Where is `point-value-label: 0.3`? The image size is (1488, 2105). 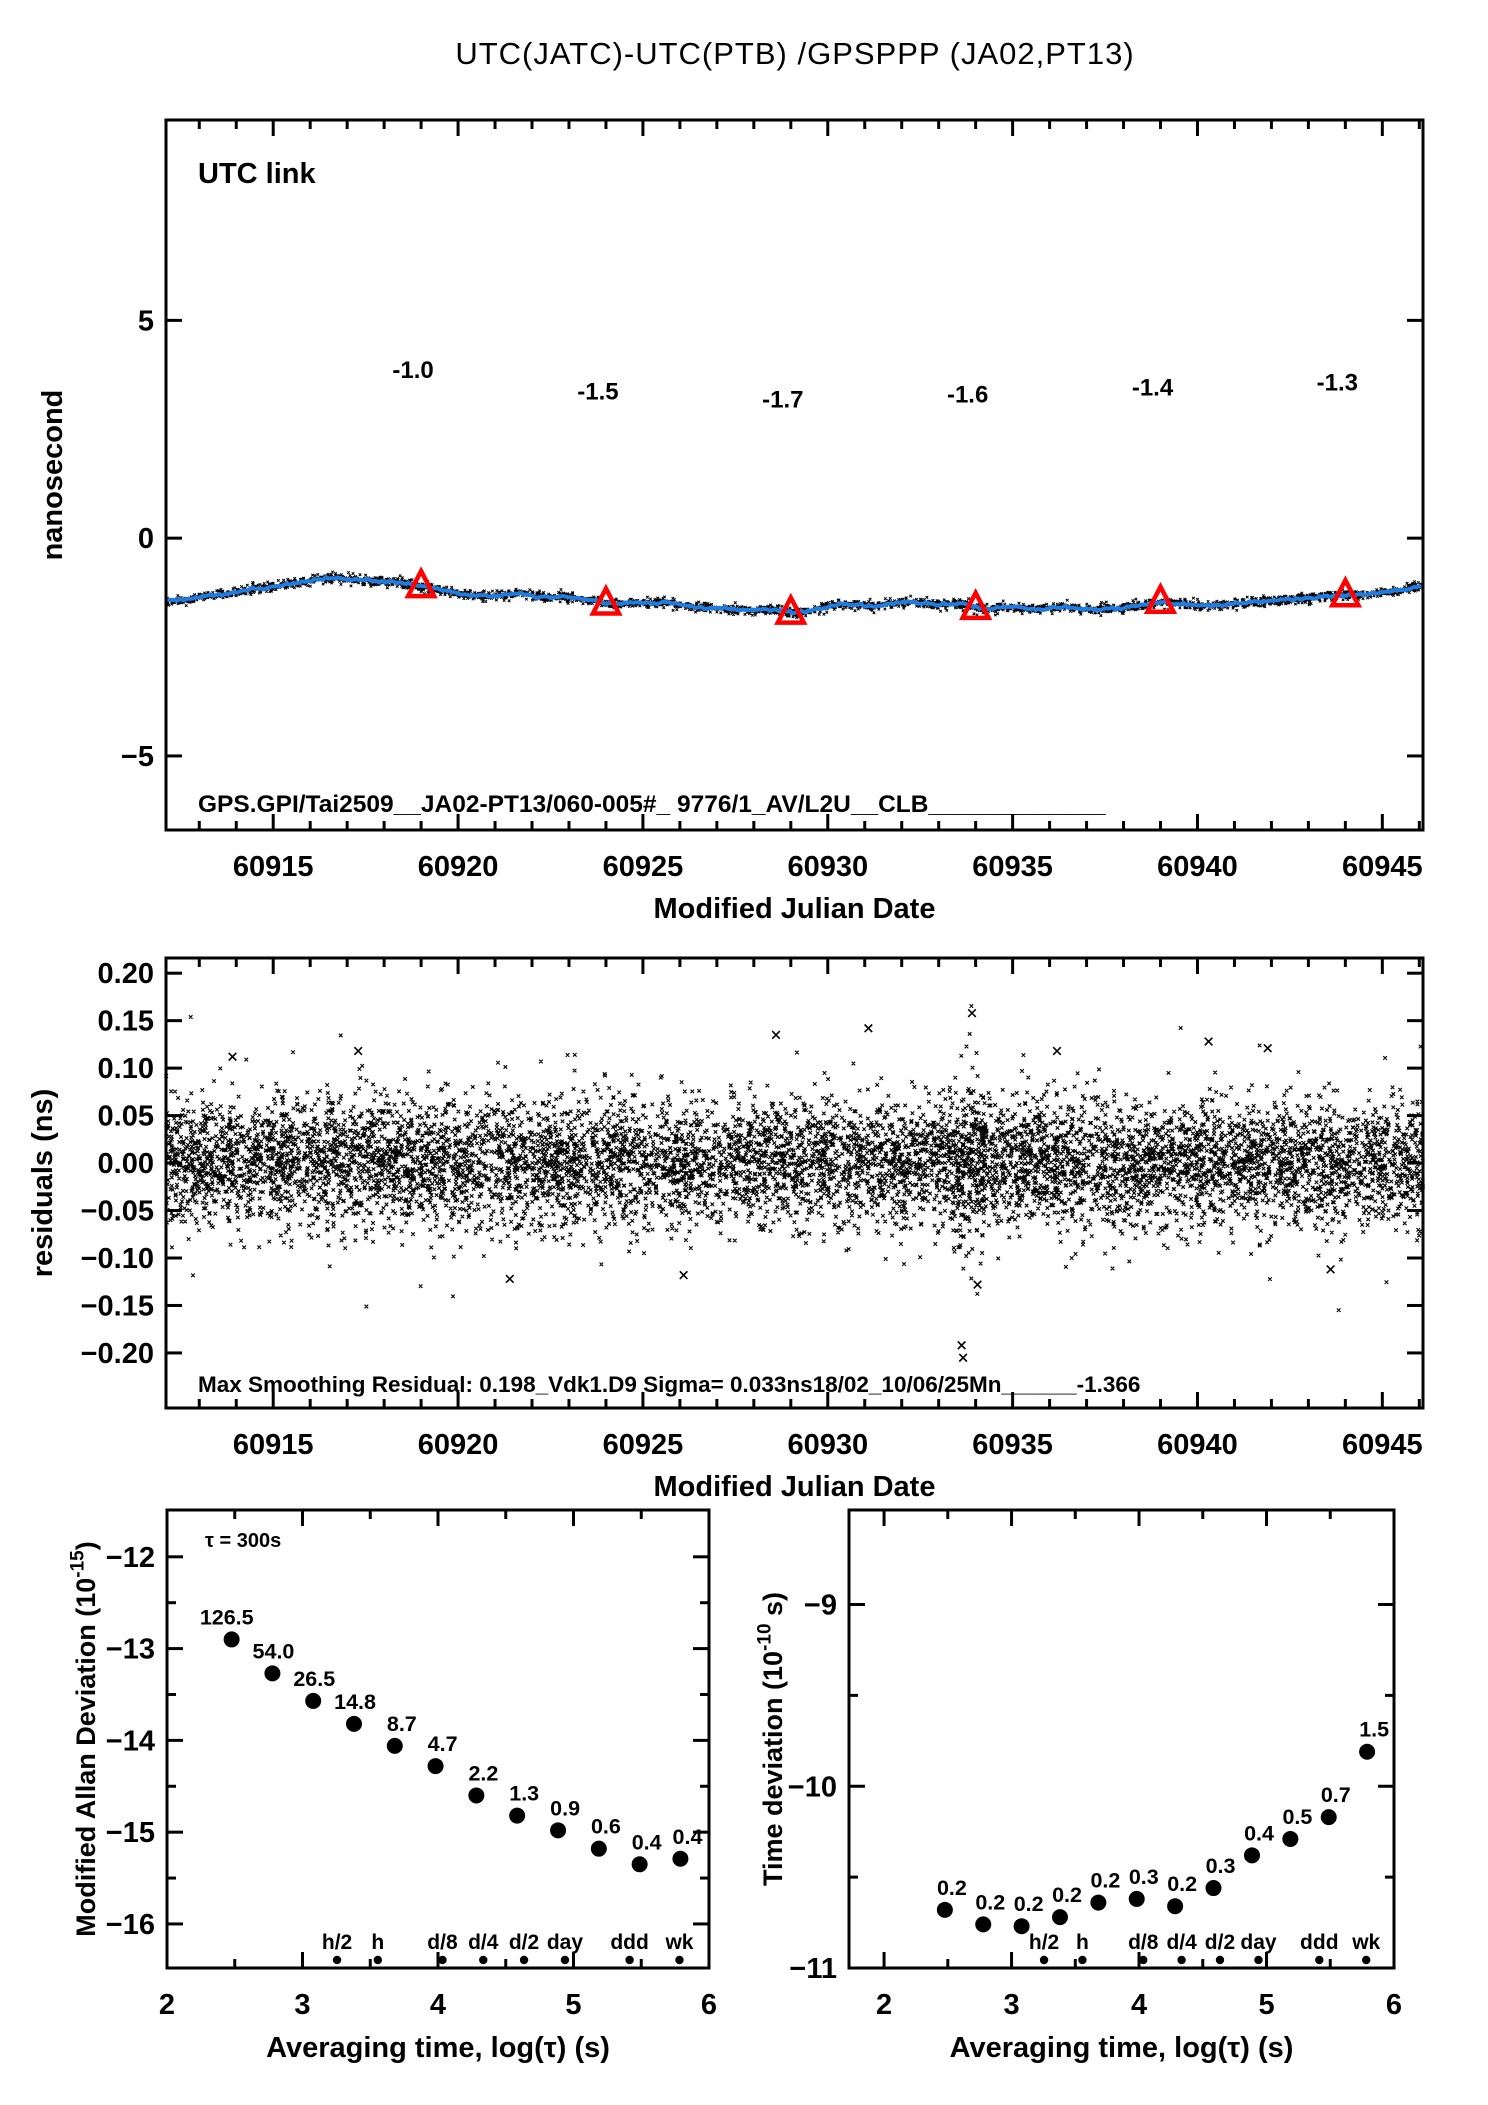 point-value-label: 0.3 is located at coordinates (1221, 1866).